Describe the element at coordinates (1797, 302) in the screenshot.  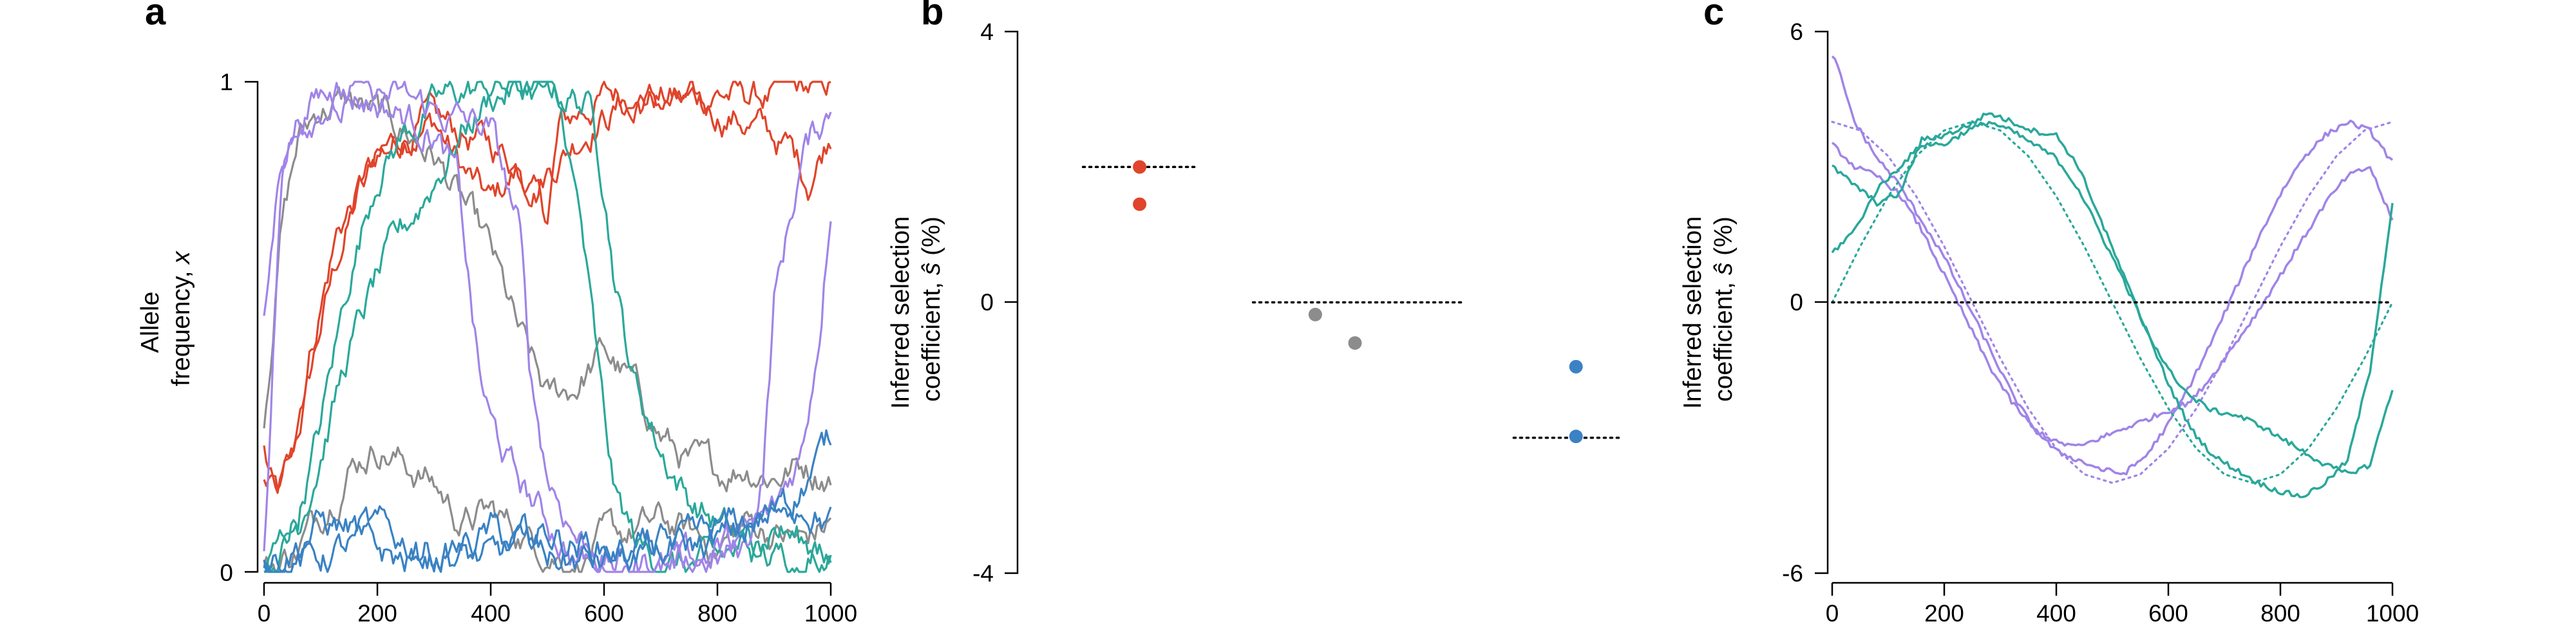
I see `panel-c-ytick-0: 0` at that location.